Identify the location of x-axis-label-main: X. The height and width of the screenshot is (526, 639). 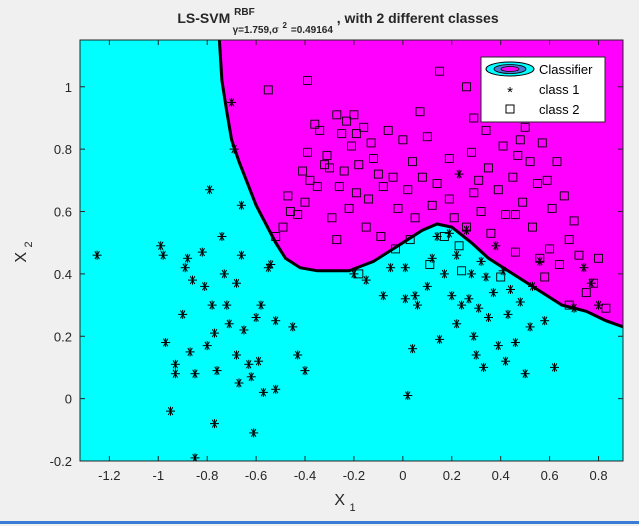
(339, 500).